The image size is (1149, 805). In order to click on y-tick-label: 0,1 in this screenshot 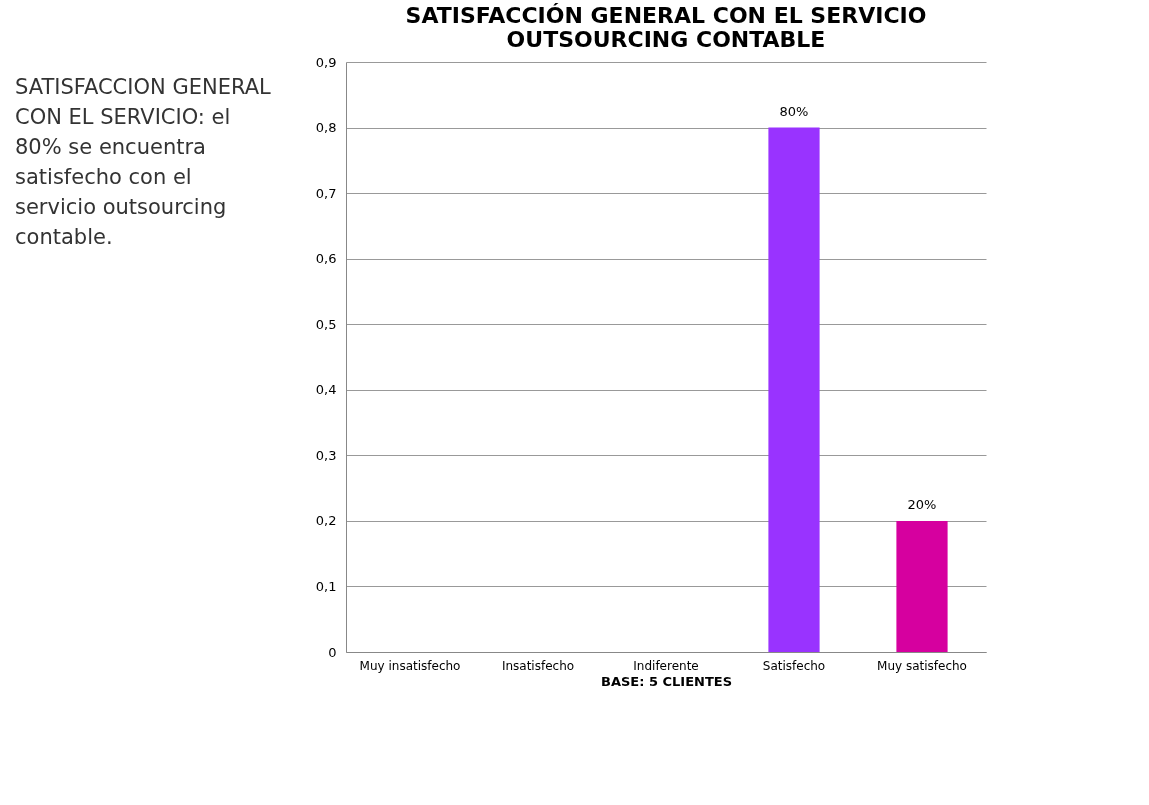, I will do `click(326, 586)`.